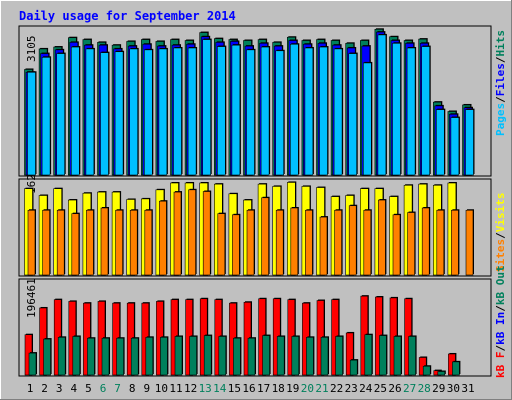 Image resolution: width=512 pixels, height=400 pixels. Describe the element at coordinates (234, 388) in the screenshot. I see `x-tick-label: 15` at that location.